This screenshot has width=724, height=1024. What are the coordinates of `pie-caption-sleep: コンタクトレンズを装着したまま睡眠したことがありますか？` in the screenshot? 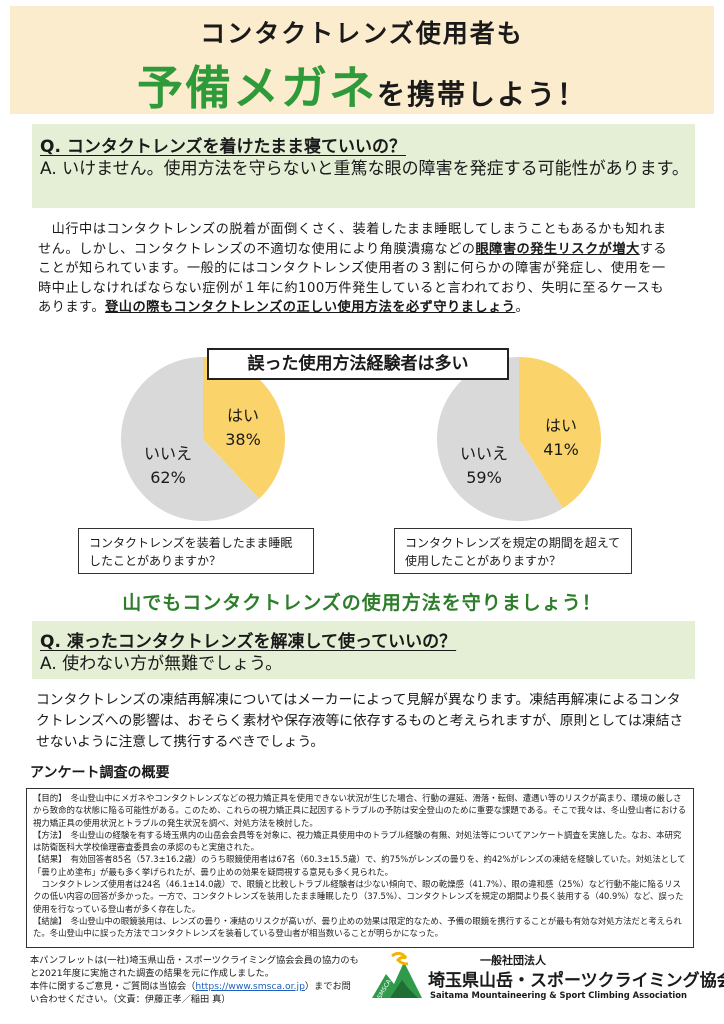 It's located at (196, 551).